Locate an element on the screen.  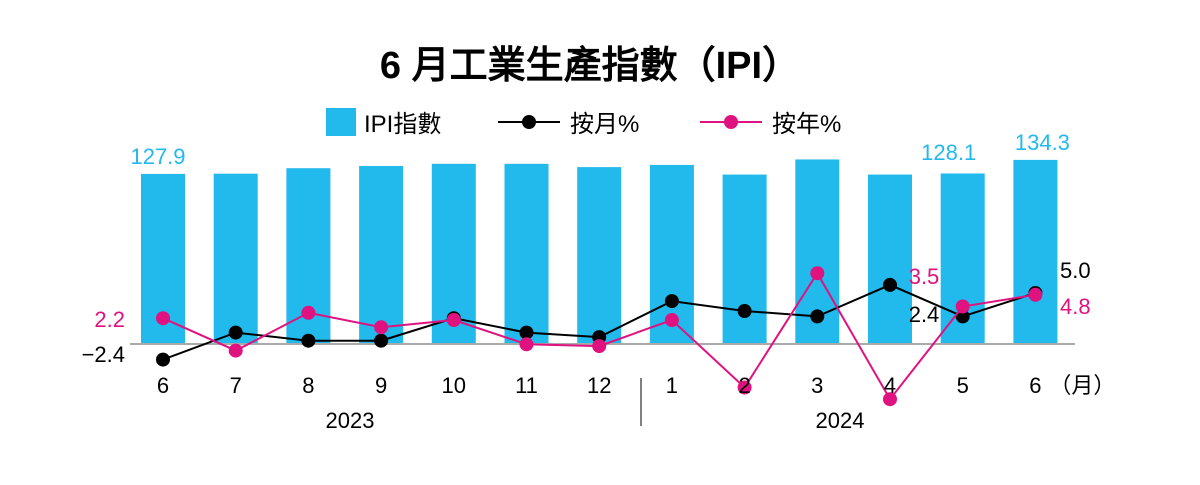
x-unit-label: （月） is located at coordinates (1082, 385).